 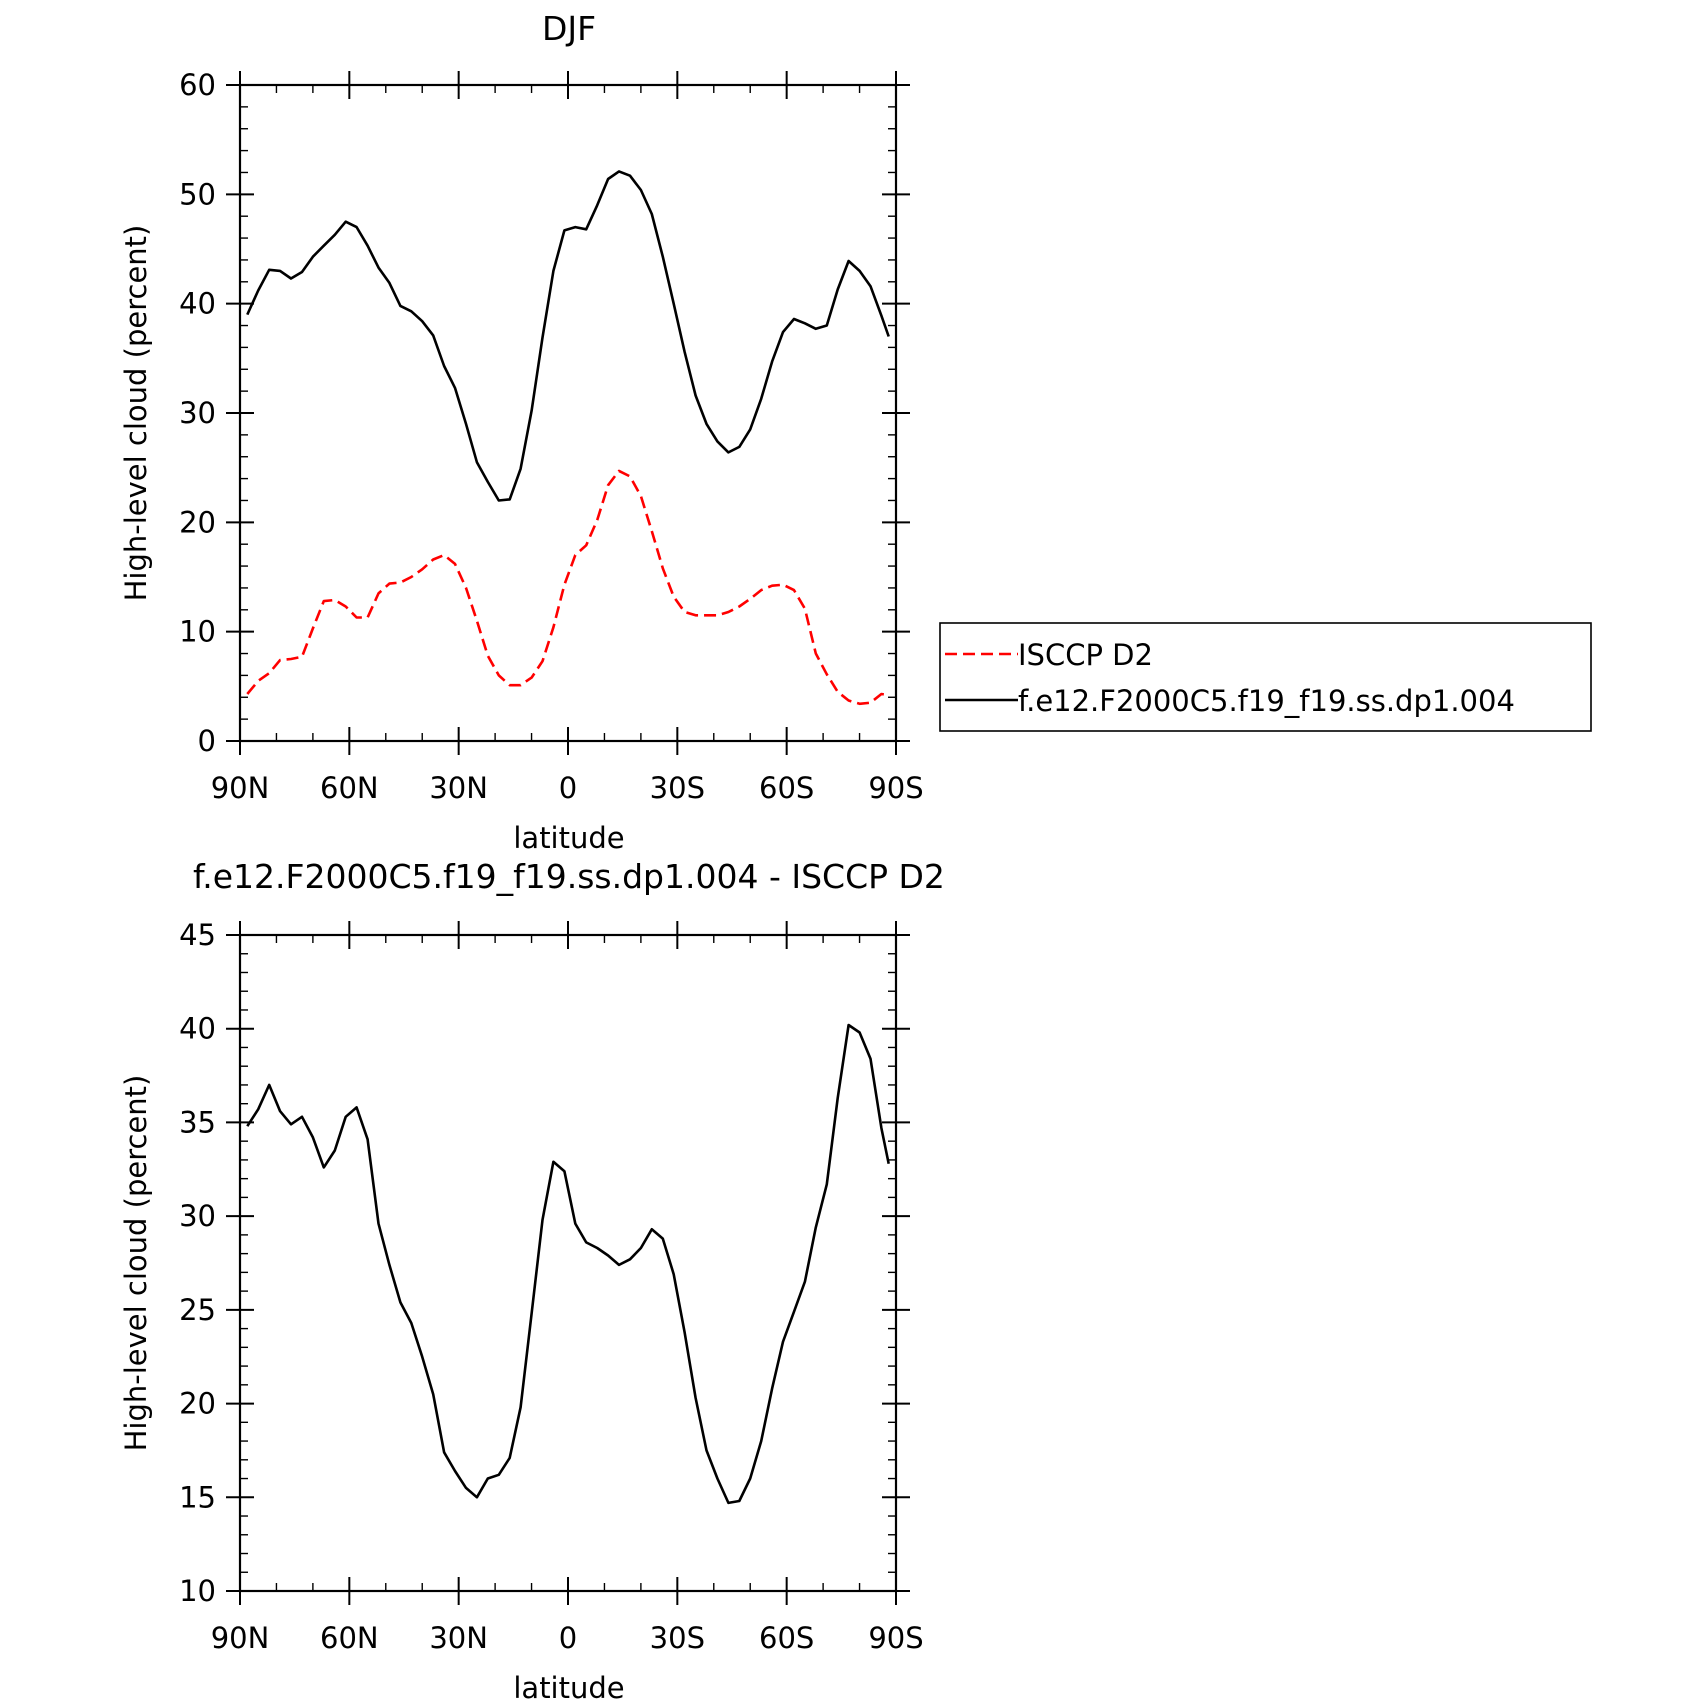 I want to click on plot-area-difference, so click(x=568, y=1264).